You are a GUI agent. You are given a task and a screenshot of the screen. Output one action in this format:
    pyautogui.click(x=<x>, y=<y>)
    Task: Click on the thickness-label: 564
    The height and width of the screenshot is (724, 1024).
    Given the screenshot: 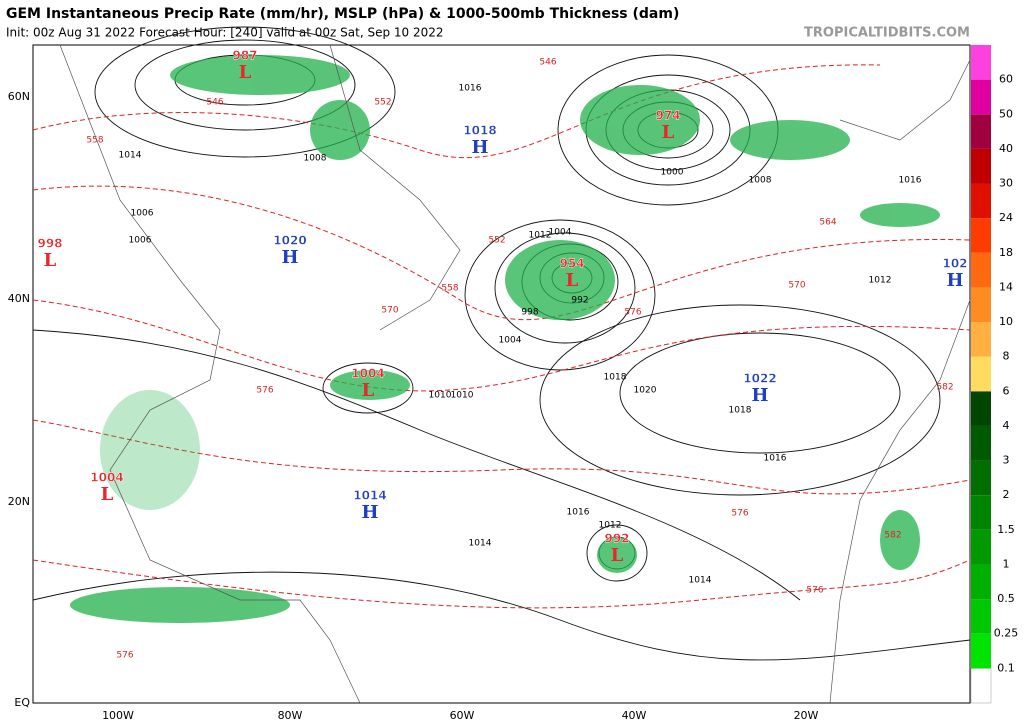 What is the action you would take?
    pyautogui.click(x=827, y=223)
    